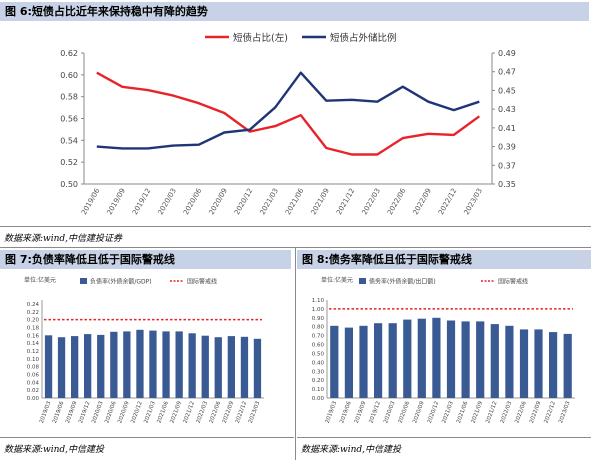 This screenshot has width=591, height=460. Describe the element at coordinates (521, 412) in the screenshot. I see `fig8-x-tick-label: 2022/06` at that location.